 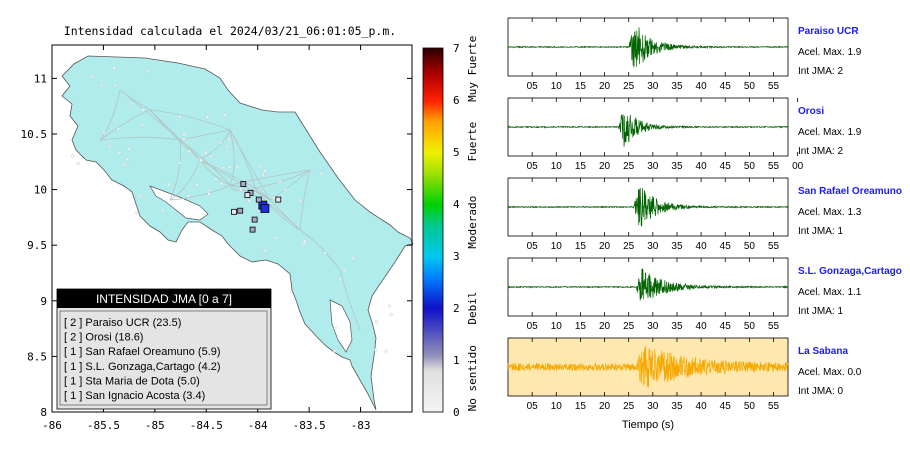 I want to click on trace-tick-label: 55, so click(x=774, y=166).